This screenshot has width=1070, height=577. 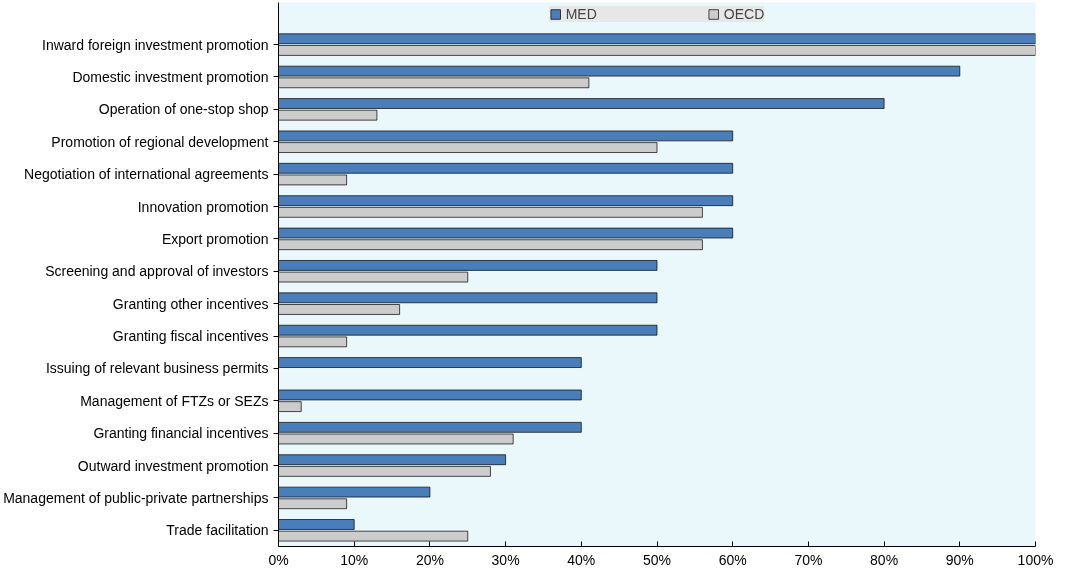 What do you see at coordinates (429, 559) in the screenshot?
I see `x-tick-label: 20%` at bounding box center [429, 559].